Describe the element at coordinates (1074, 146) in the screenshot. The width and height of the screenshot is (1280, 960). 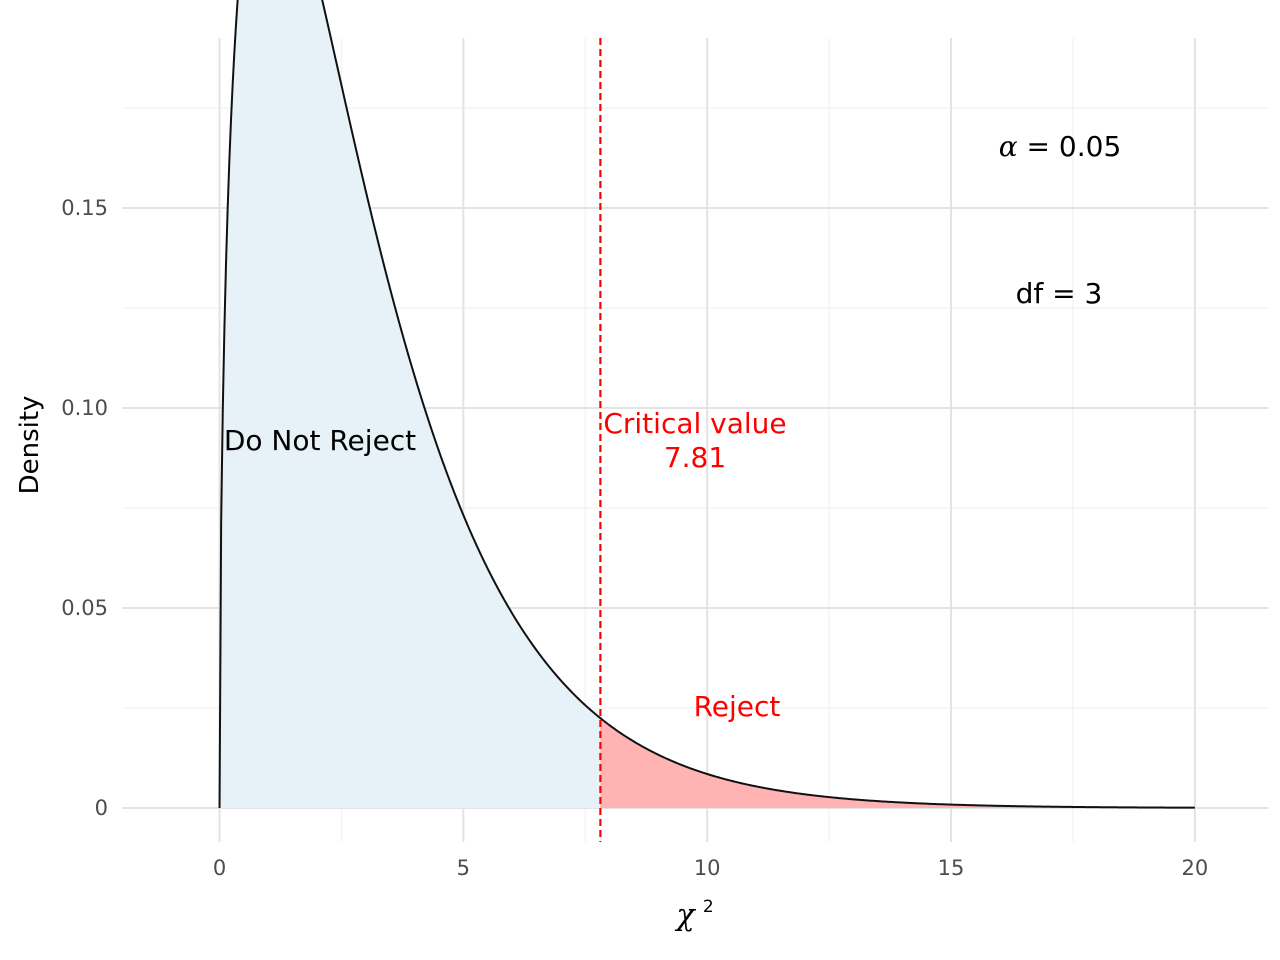
I see `alpha-value: = 0.05` at that location.